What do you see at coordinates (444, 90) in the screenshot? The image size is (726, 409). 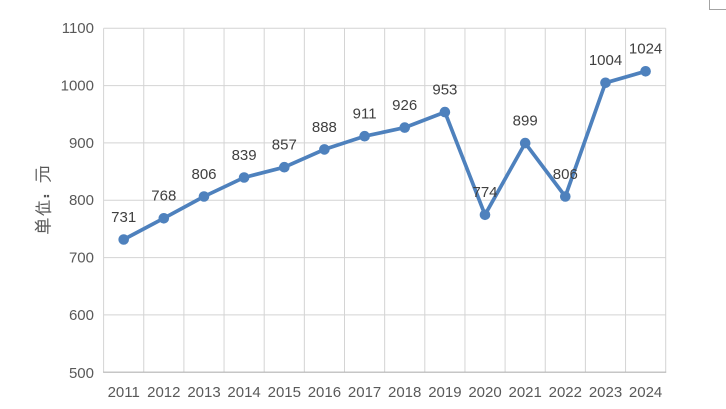 I see `svg-text: 953` at bounding box center [444, 90].